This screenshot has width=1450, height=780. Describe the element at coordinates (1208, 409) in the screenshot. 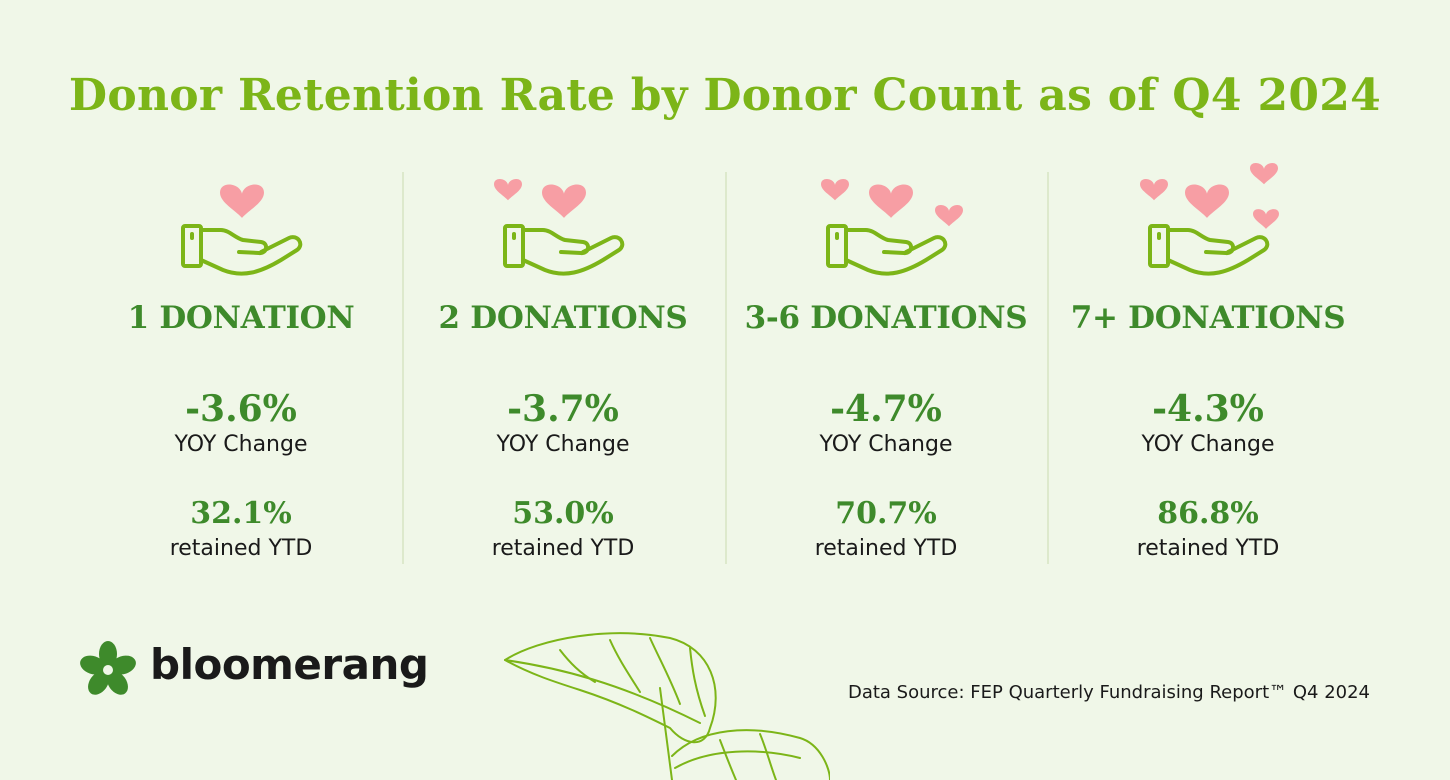

I see `yoy-change-value: -4.3%` at that location.